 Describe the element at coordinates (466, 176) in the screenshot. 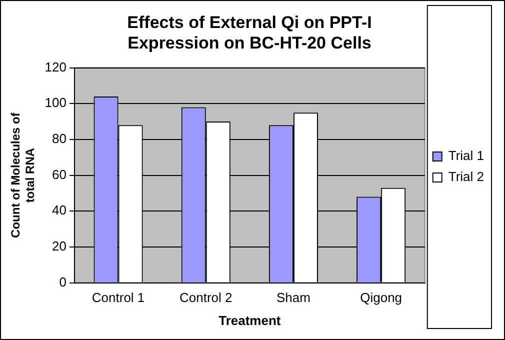

I see `legend-label: Trial 2` at that location.